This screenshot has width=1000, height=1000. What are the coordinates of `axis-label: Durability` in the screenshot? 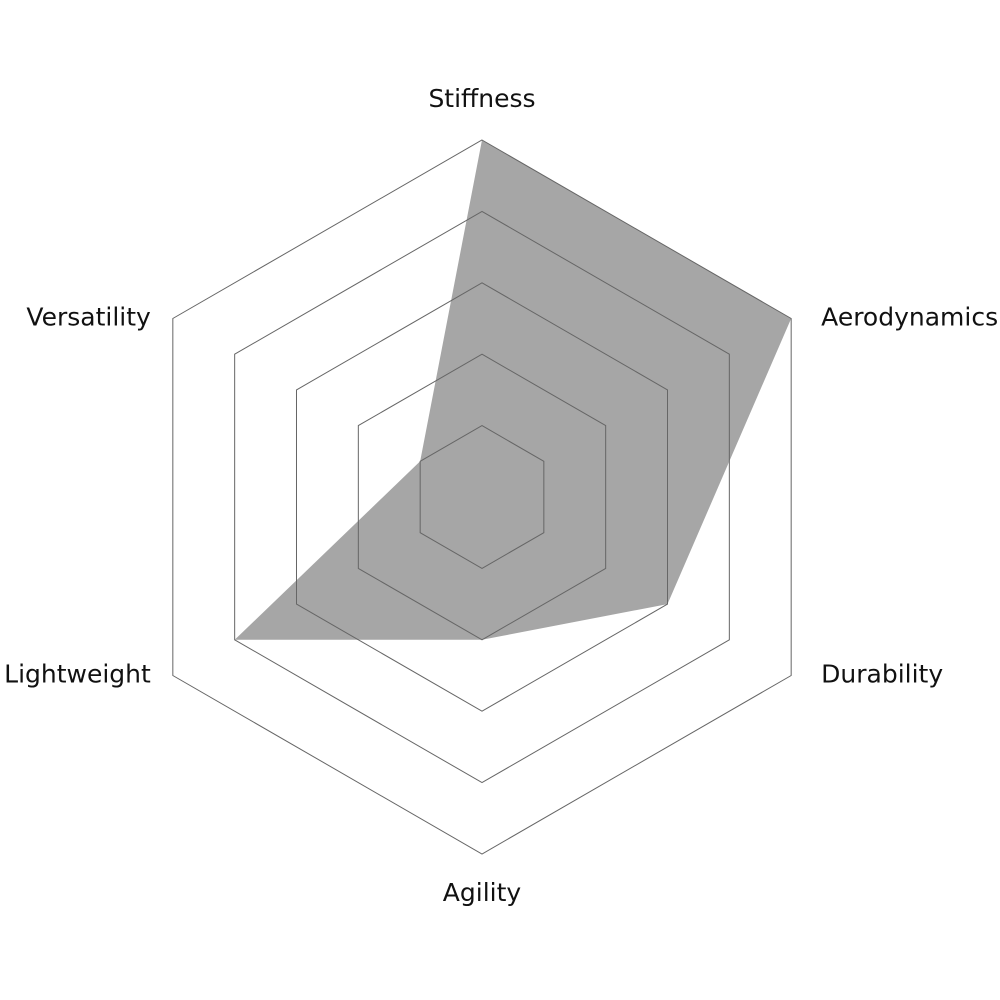 It's located at (882, 674).